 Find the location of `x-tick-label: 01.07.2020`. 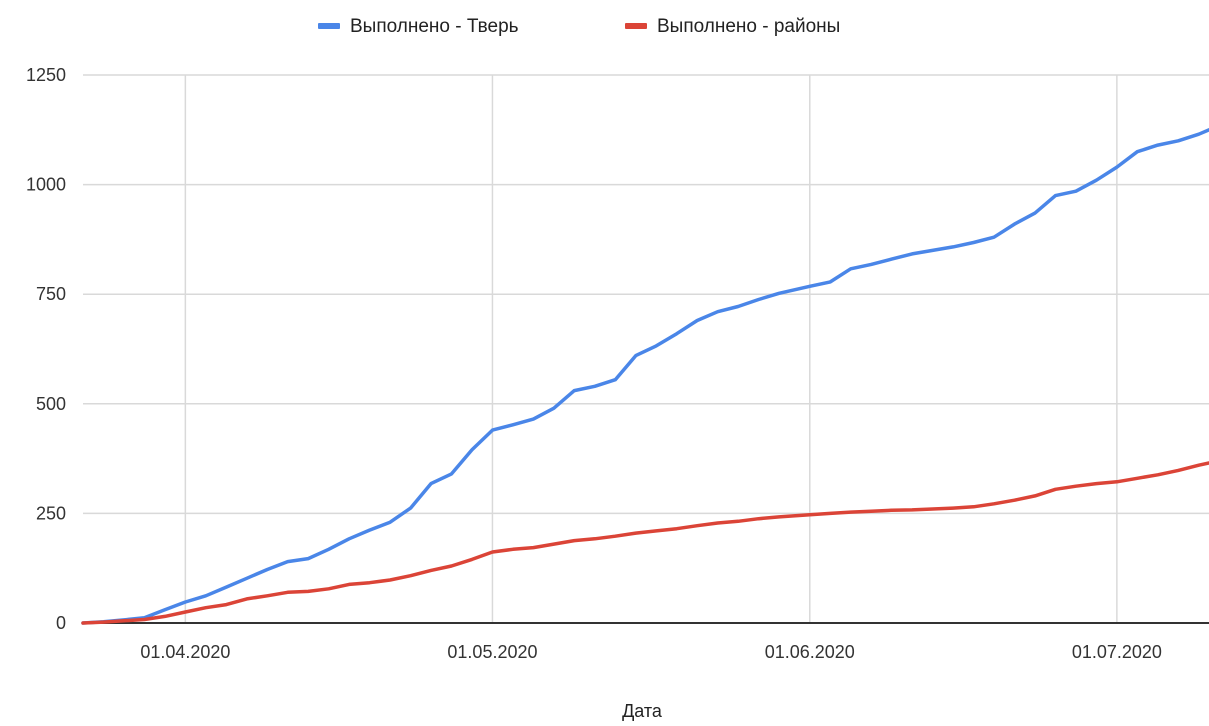

x-tick-label: 01.07.2020 is located at coordinates (1117, 652).